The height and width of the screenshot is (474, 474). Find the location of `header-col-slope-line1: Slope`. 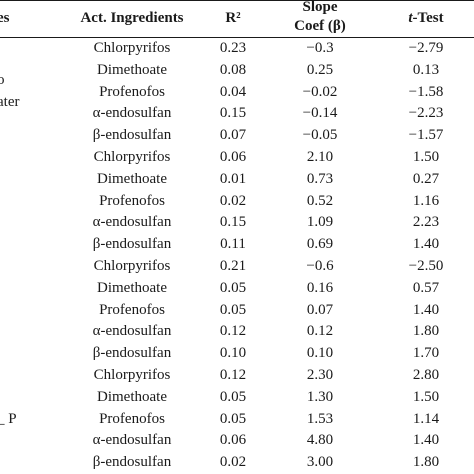

header-col-slope-line1: Slope is located at coordinates (320, 7).